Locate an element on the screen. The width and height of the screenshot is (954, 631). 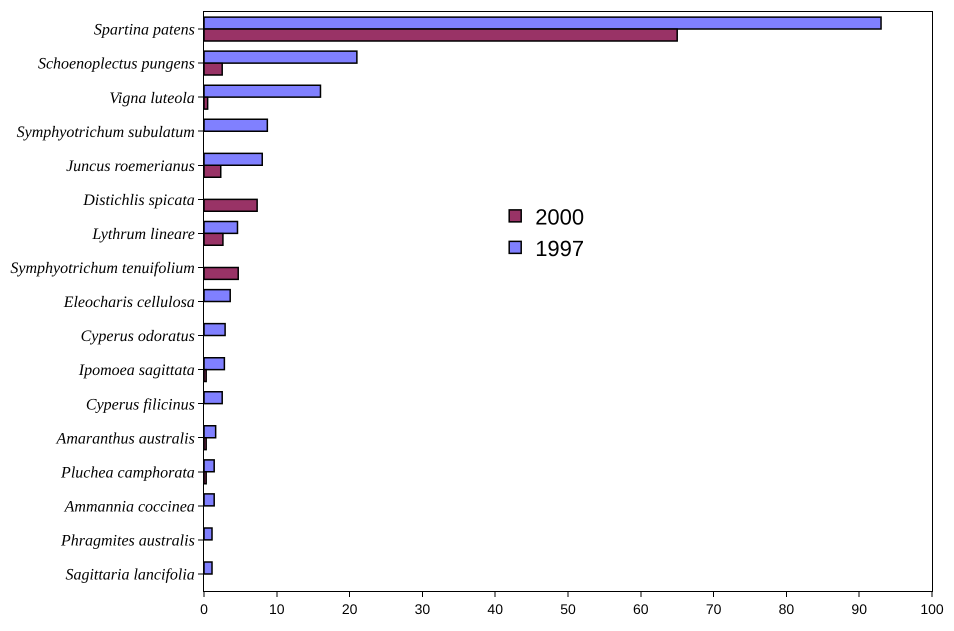
y-tick-label: Symphyotrichum tenuifolium is located at coordinates (102, 269).